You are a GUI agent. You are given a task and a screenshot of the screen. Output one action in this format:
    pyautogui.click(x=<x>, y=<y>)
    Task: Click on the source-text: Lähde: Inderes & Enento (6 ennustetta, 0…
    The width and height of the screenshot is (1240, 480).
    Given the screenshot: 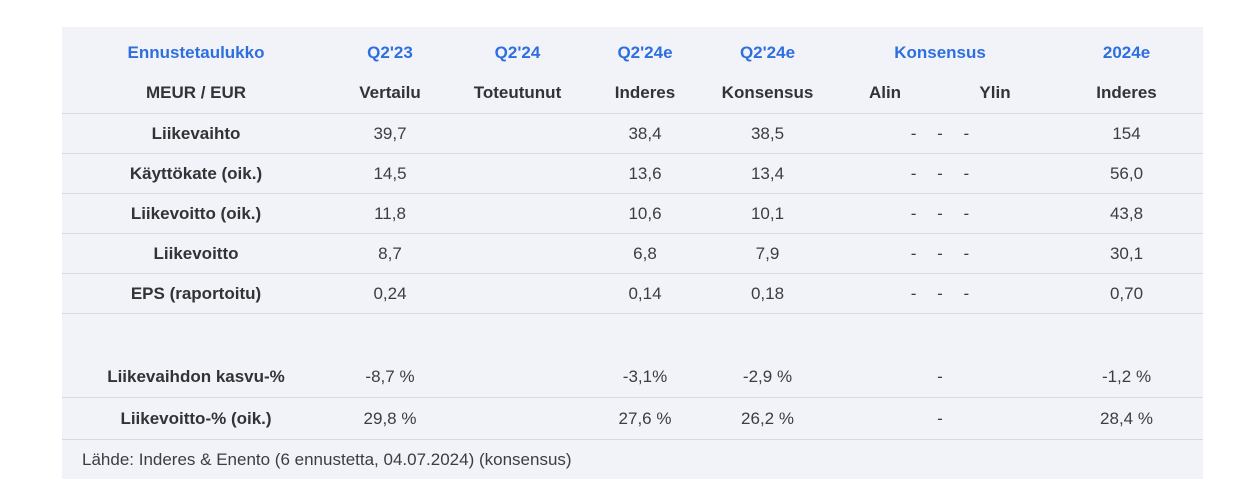 What is the action you would take?
    pyautogui.click(x=327, y=459)
    